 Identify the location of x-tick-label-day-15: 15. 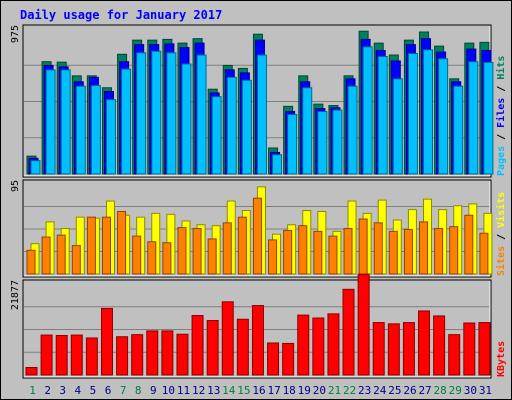
(243, 390).